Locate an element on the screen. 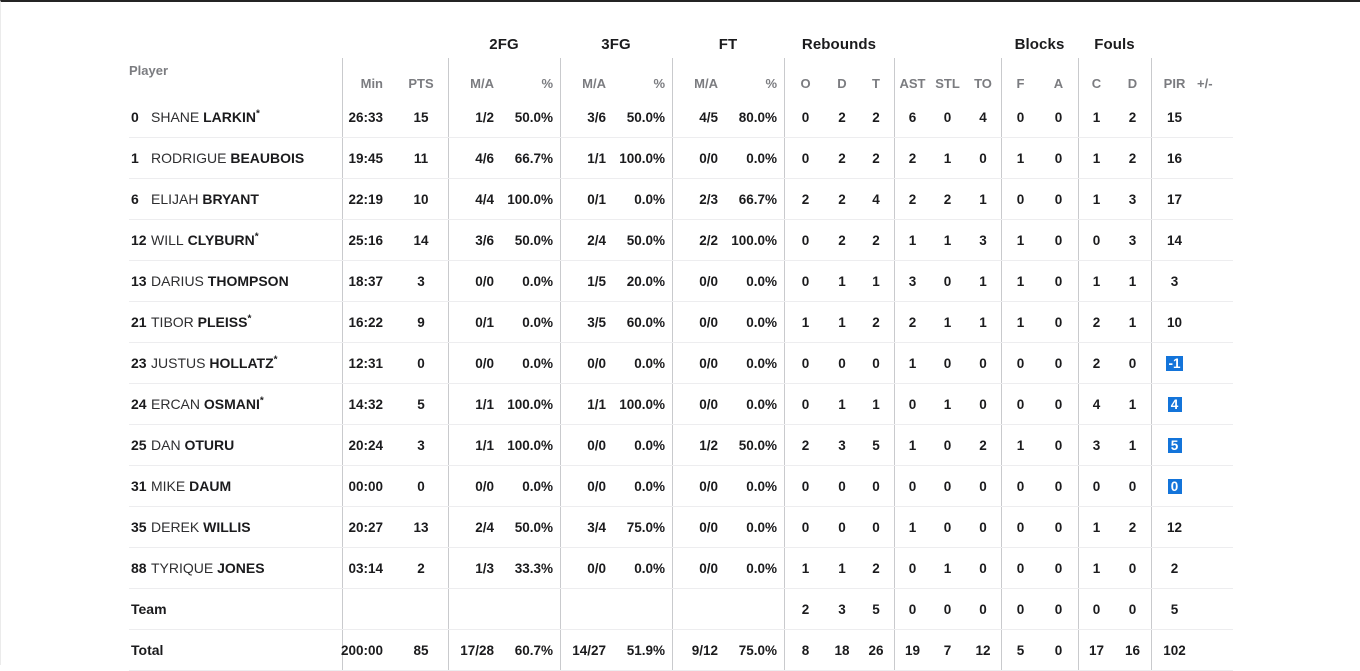  cell-ft-ma: 1/2 is located at coordinates (700, 445).